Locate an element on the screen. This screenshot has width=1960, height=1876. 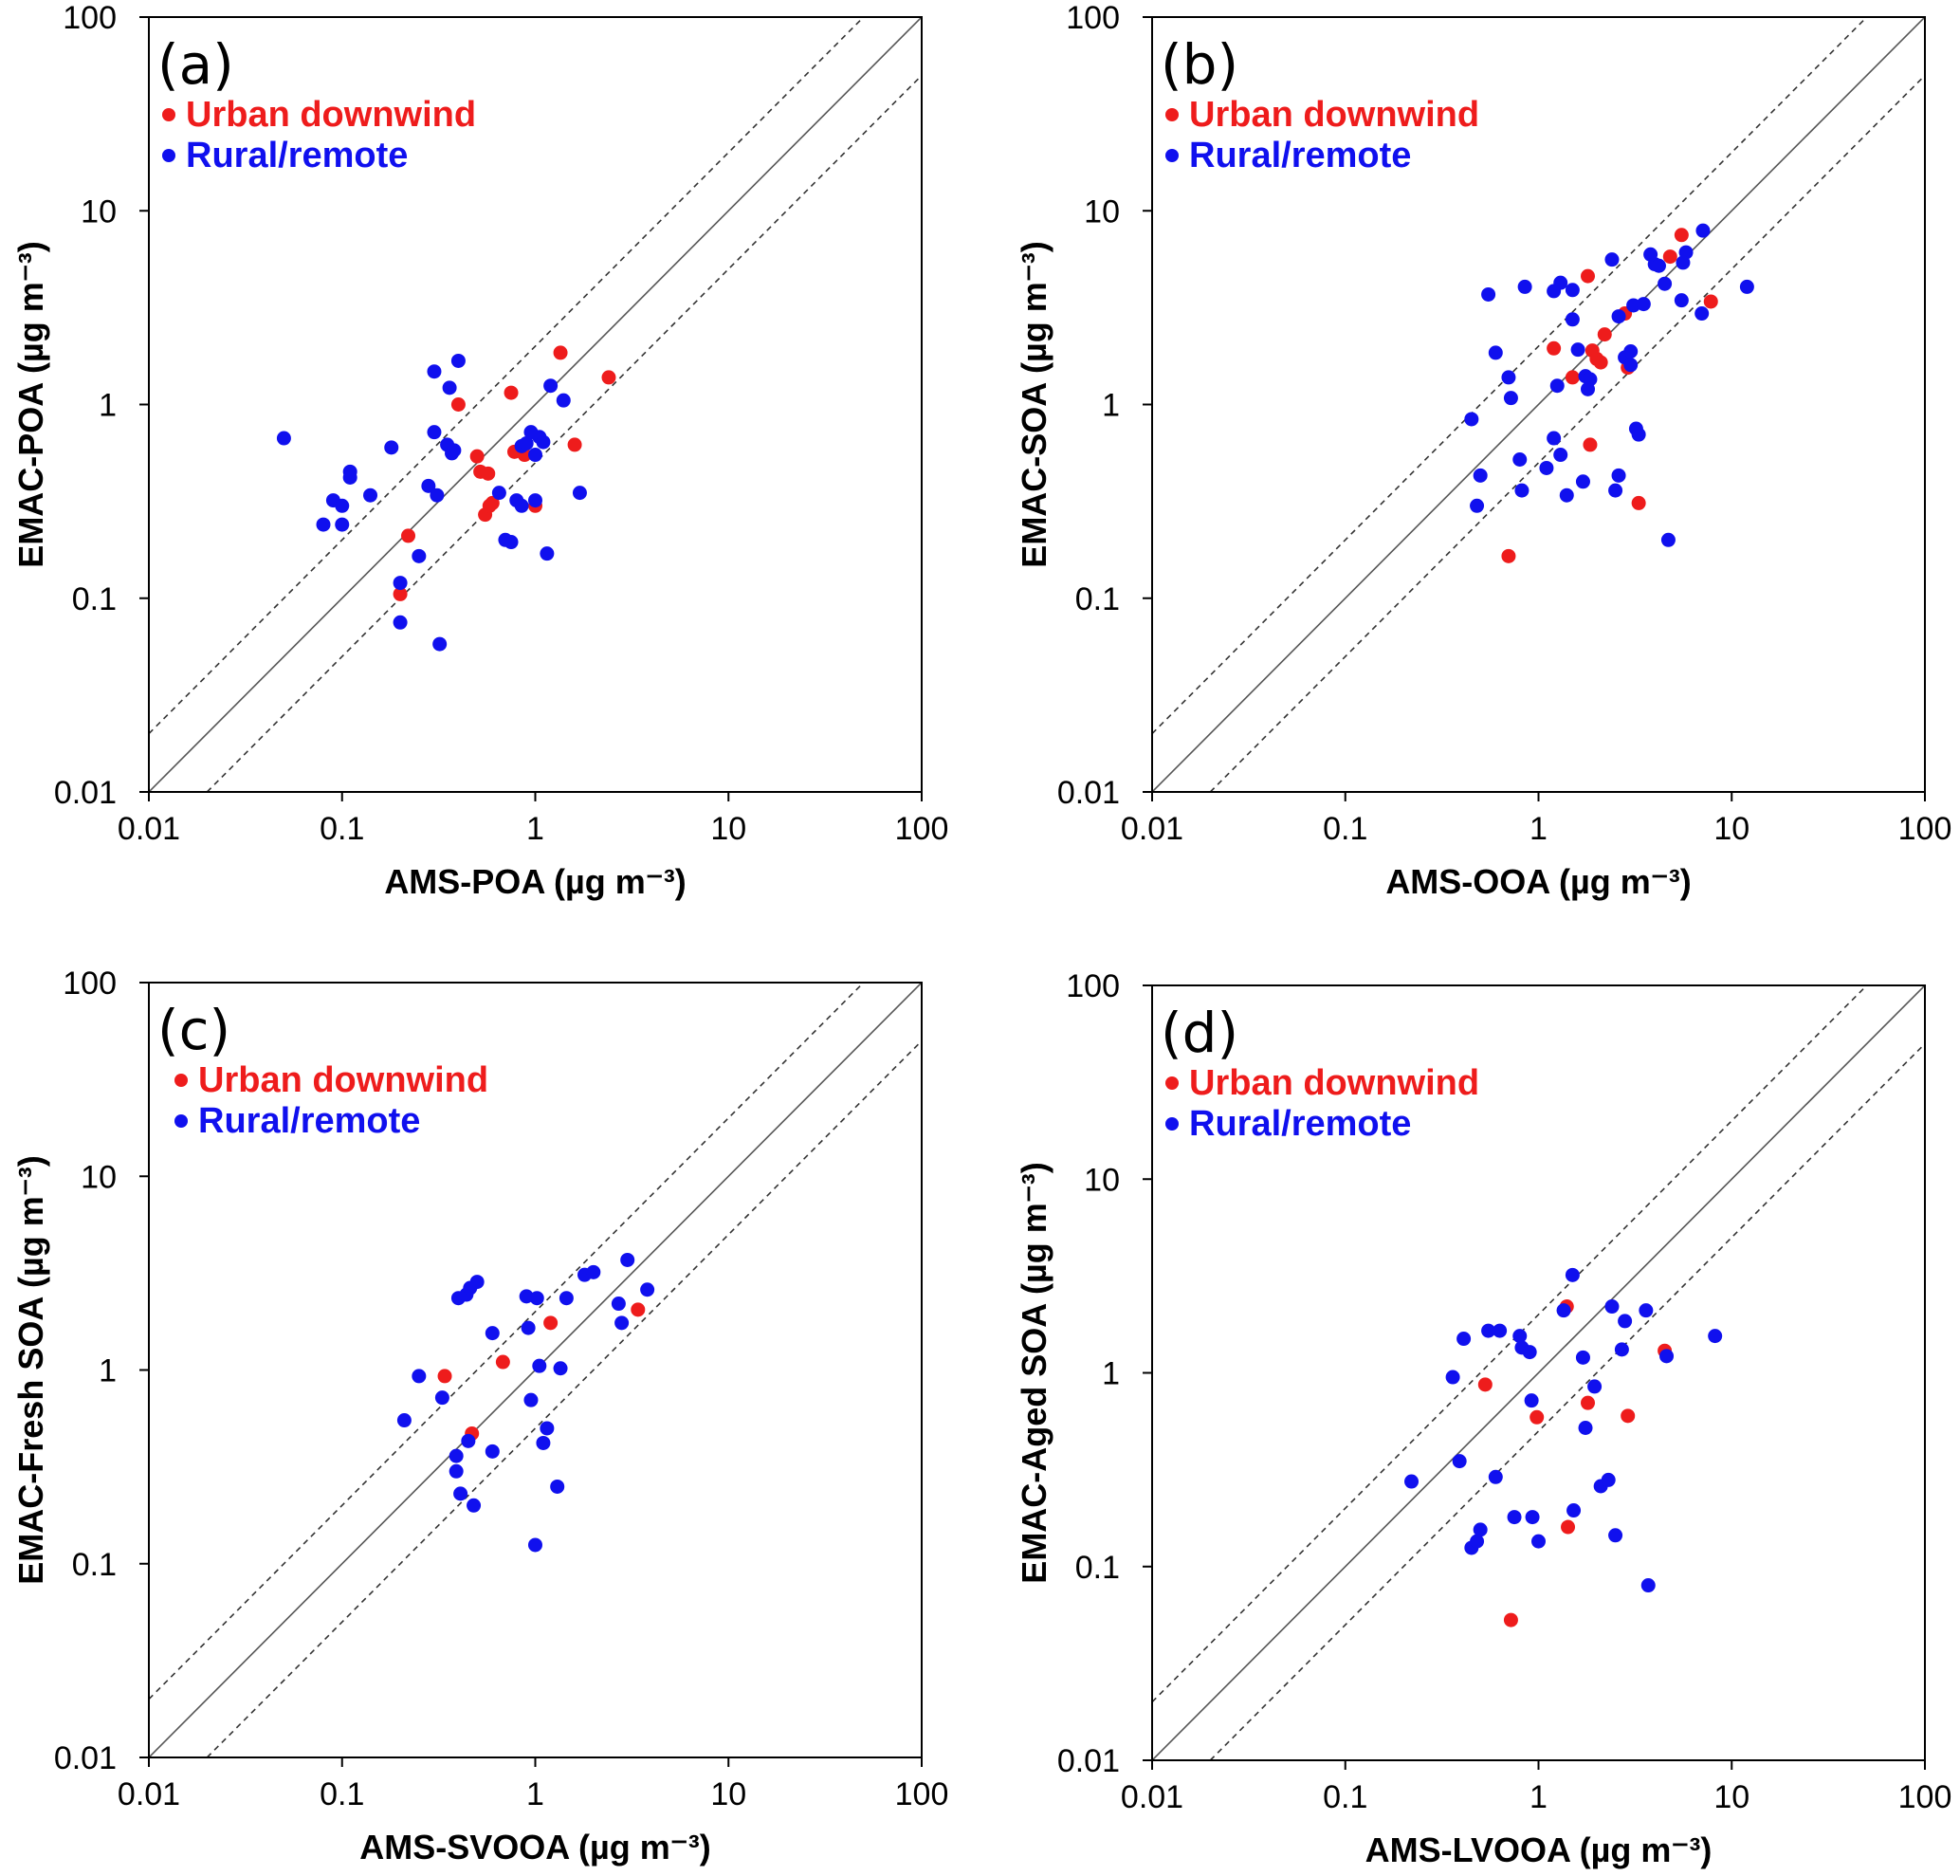
data-points-c is located at coordinates (525, 1402).